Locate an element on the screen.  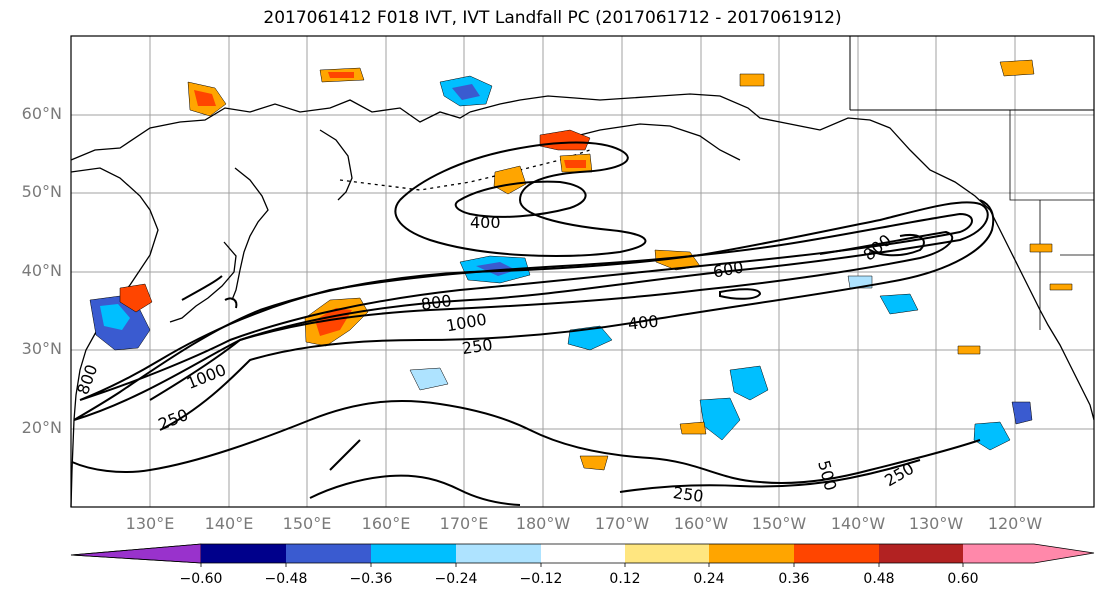
lat-label-30n: 30°N is located at coordinates (41, 348).